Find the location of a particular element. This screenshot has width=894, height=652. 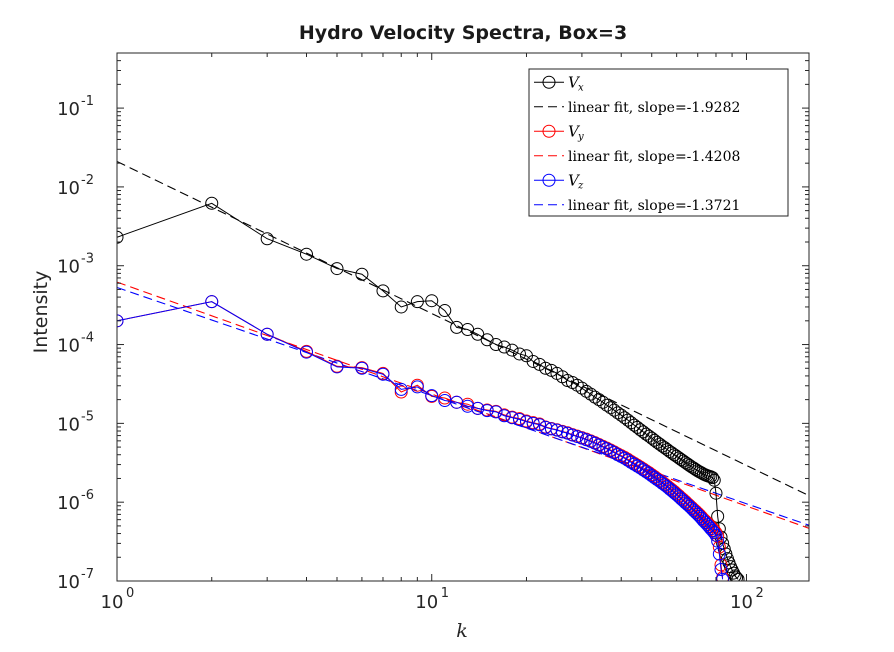

legend-fit-label-2: linear fit, slope=-1.4208 is located at coordinates (654, 157).